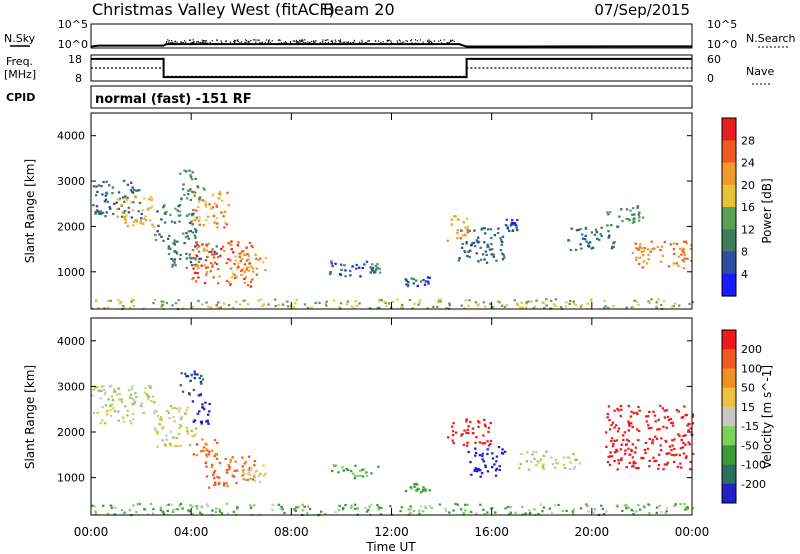 This screenshot has height=554, width=800. What do you see at coordinates (771, 38) in the screenshot?
I see `nsearch-label: N.Search` at bounding box center [771, 38].